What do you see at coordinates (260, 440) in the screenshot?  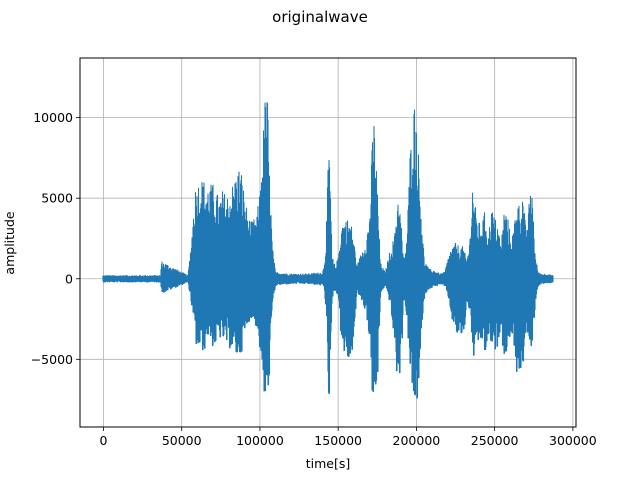 I see `x-tick-label: 100000` at bounding box center [260, 440].